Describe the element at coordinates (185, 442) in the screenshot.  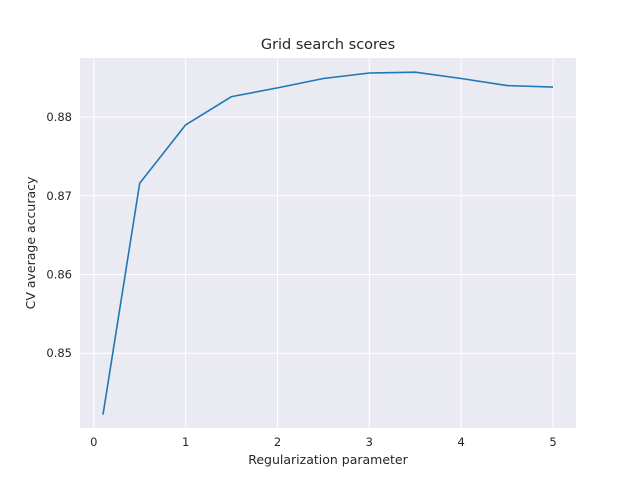
I see `x-tick-label: 1` at that location.